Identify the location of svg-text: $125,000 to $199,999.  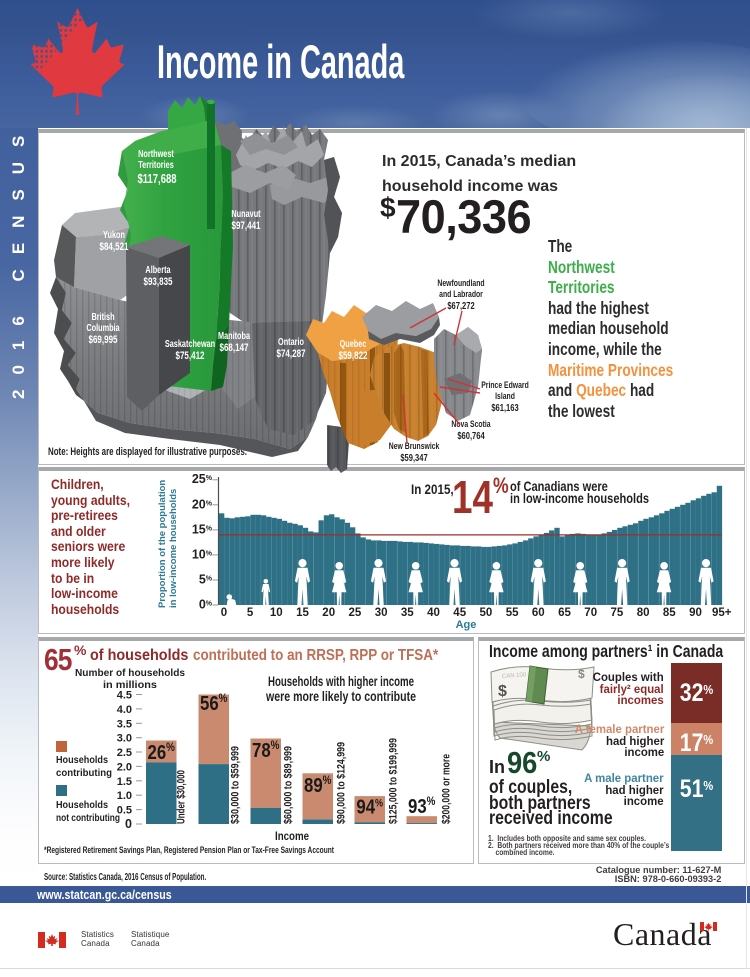
(393, 781).